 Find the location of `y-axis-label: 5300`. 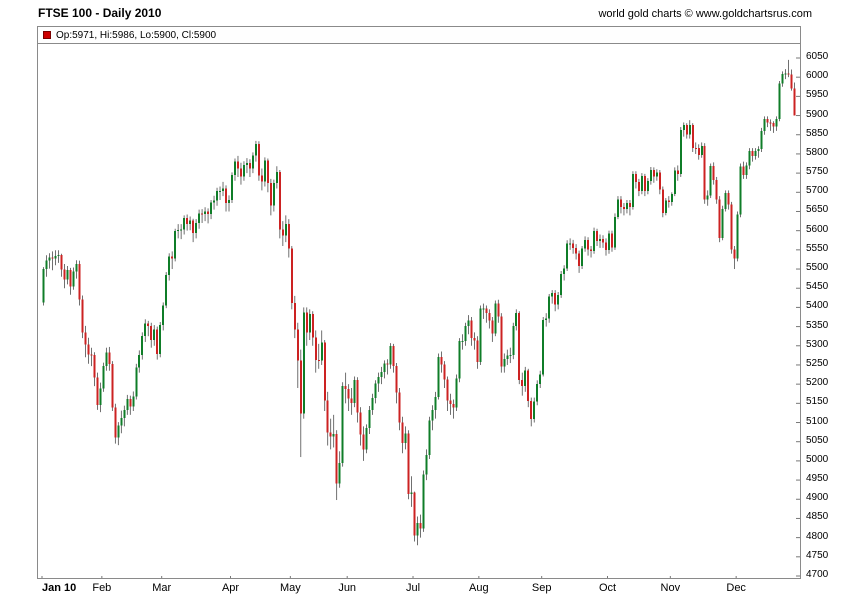

y-axis-label: 5300 is located at coordinates (817, 344).